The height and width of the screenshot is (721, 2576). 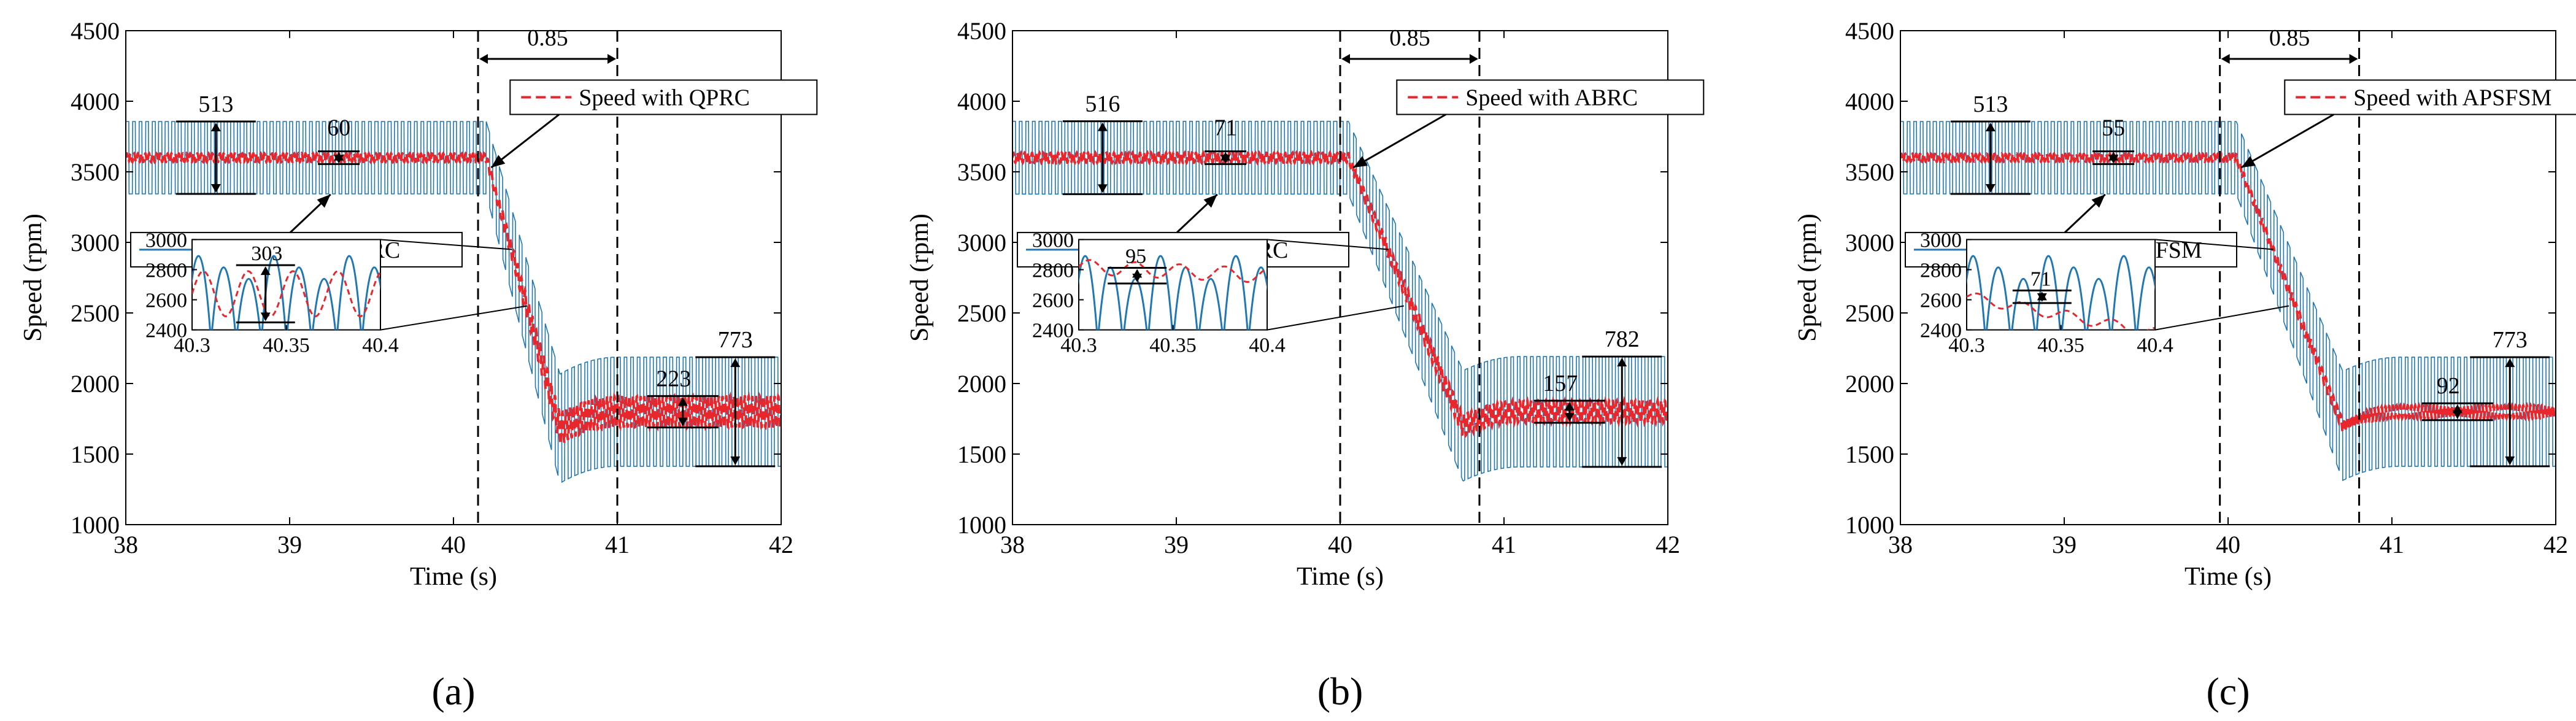 I want to click on start-pp-without-label: 516, so click(x=1102, y=104).